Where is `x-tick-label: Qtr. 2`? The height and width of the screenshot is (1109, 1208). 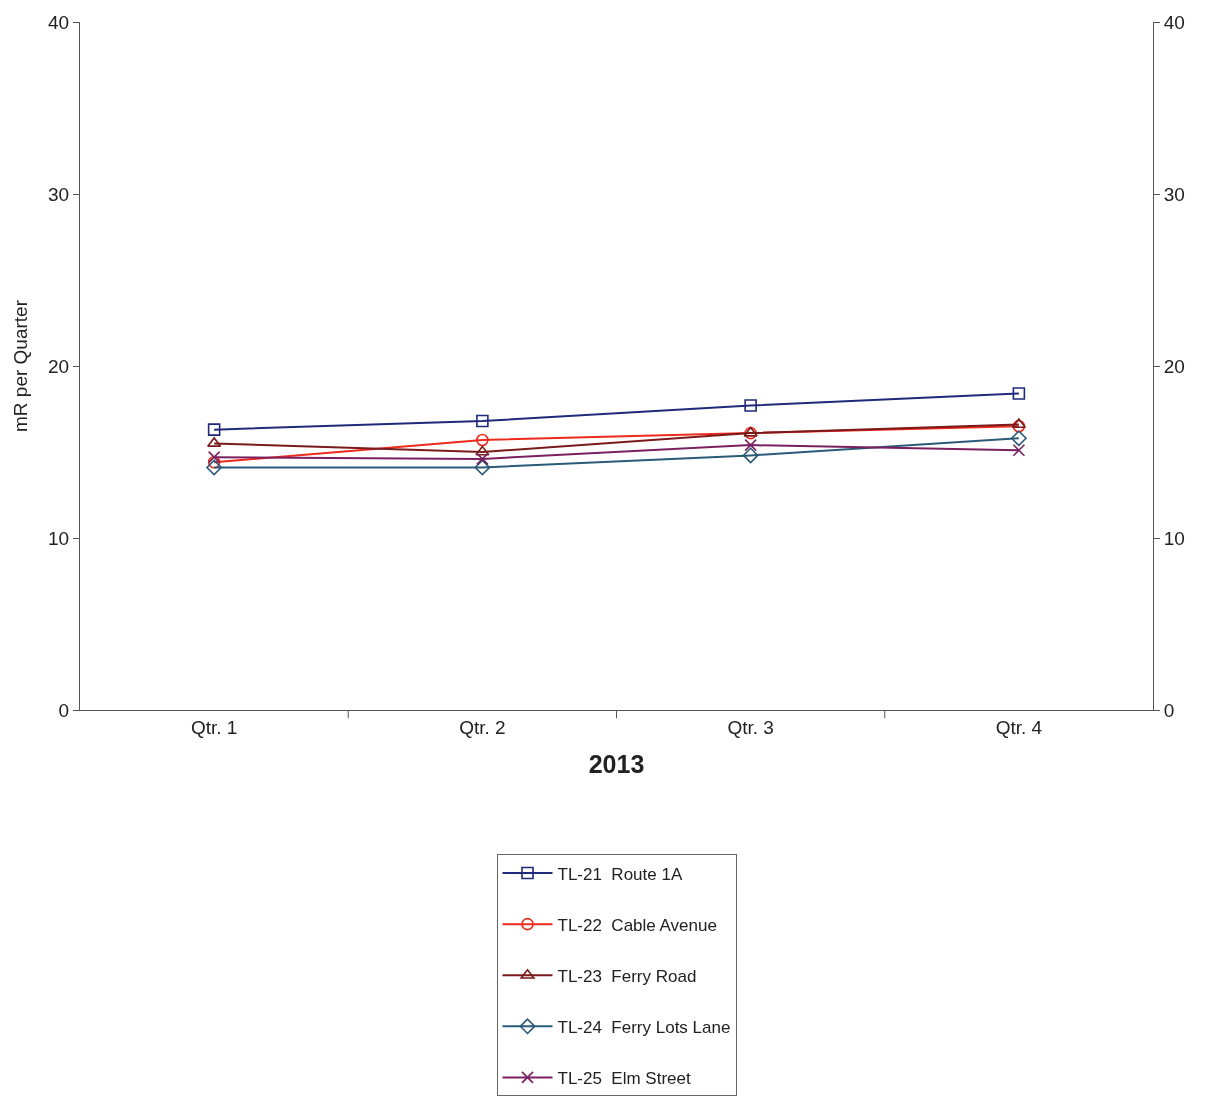
x-tick-label: Qtr. 2 is located at coordinates (482, 727).